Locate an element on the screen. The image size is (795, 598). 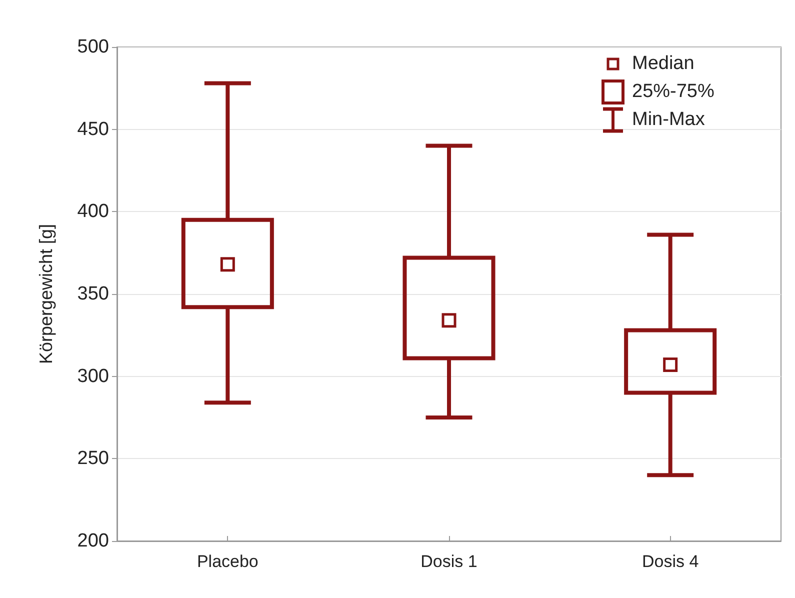
y-tick-label: 250 is located at coordinates (93, 459).